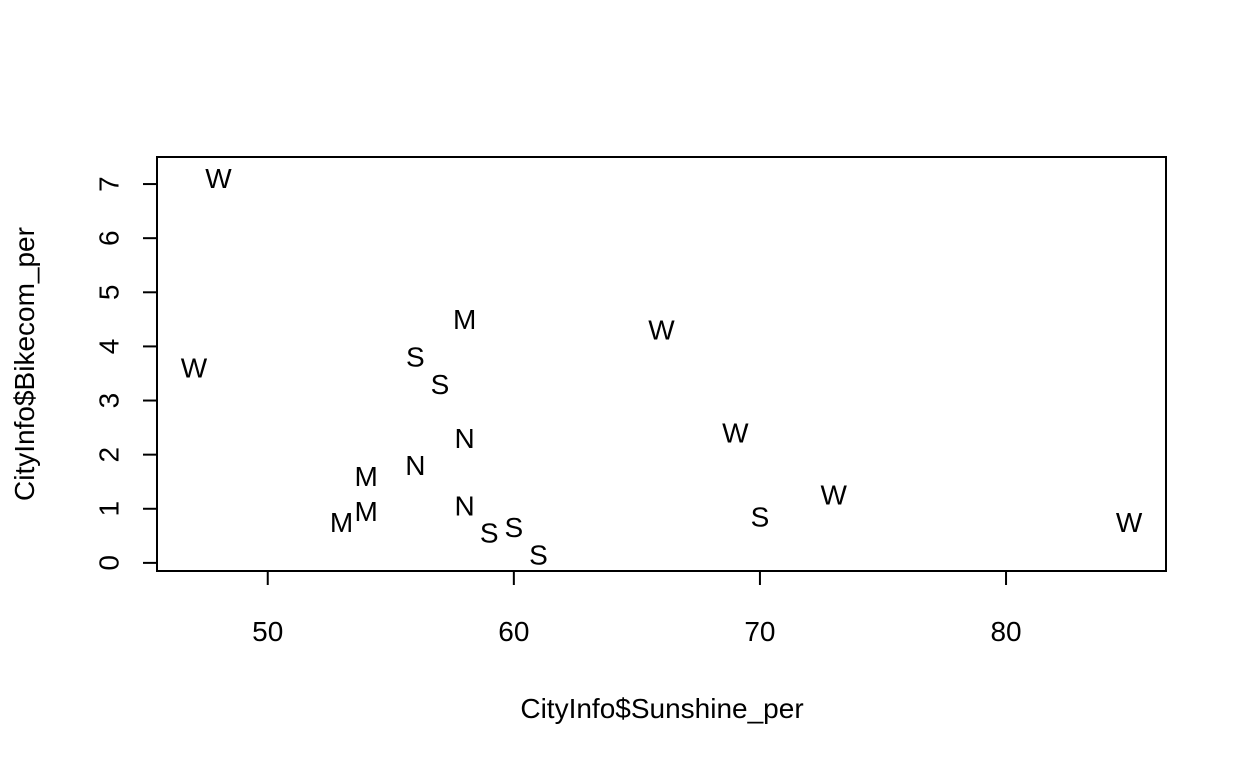  Describe the element at coordinates (109, 184) in the screenshot. I see `y-tick-label: 7` at that location.